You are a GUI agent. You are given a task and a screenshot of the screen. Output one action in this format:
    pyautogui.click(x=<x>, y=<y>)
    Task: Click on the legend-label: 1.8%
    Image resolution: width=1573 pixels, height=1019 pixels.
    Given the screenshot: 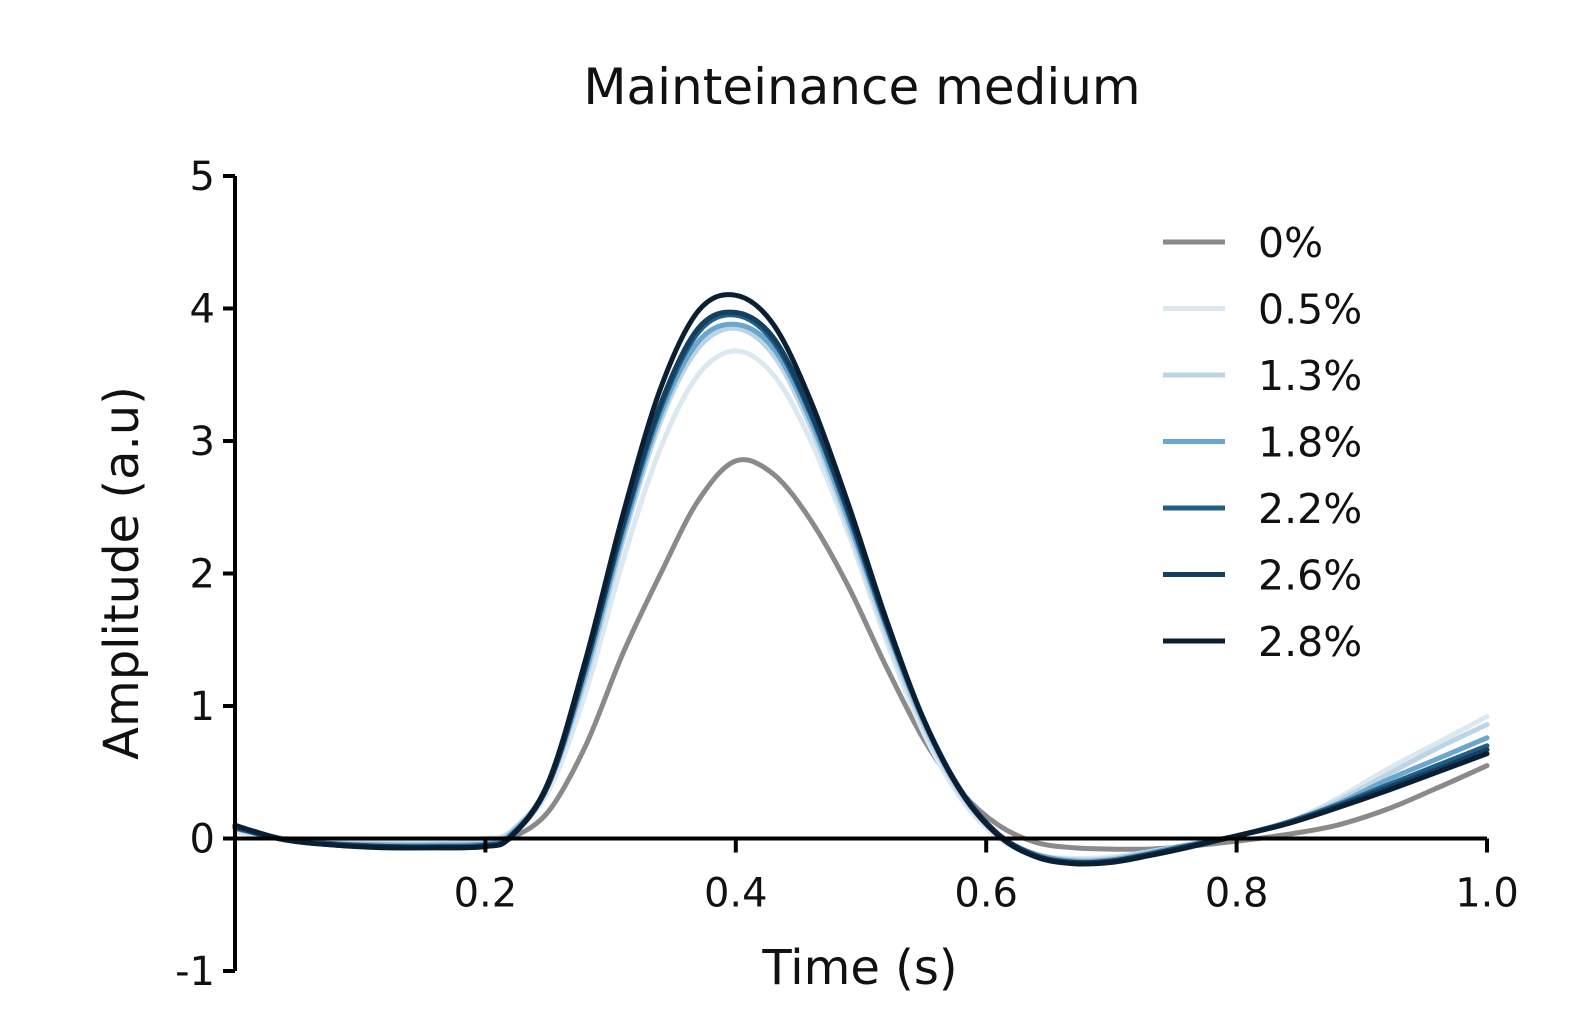 What is the action you would take?
    pyautogui.click(x=1310, y=443)
    